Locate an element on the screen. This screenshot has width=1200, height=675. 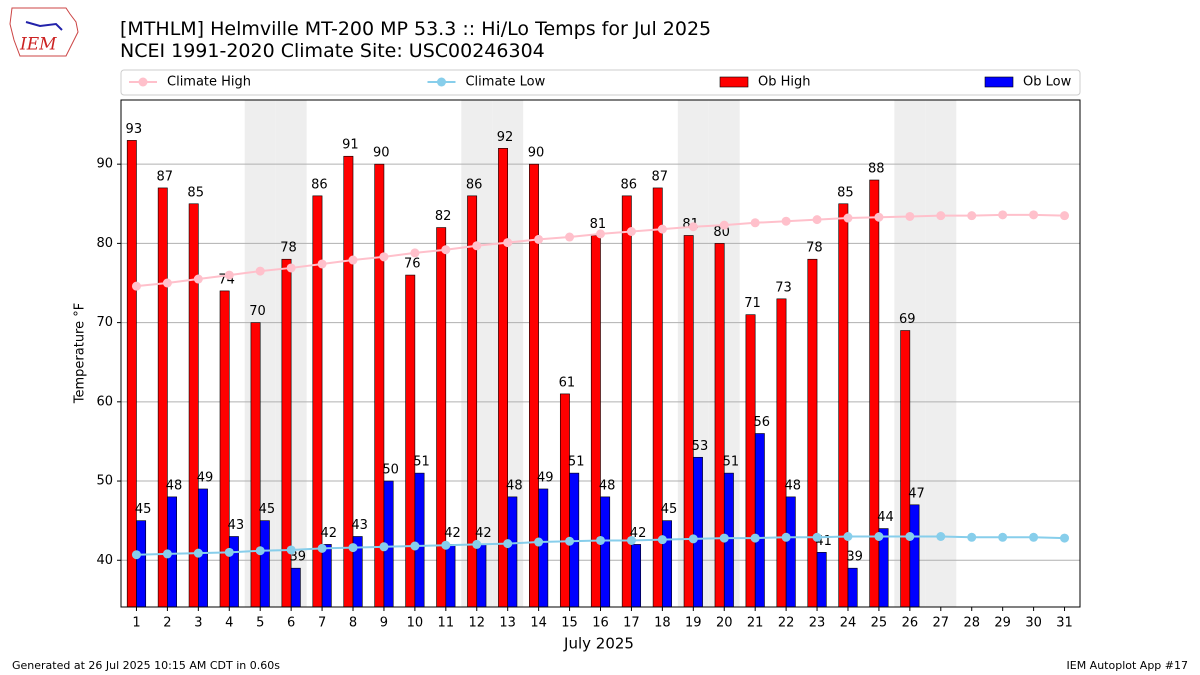
x-tick-label: 11 is located at coordinates (446, 623).